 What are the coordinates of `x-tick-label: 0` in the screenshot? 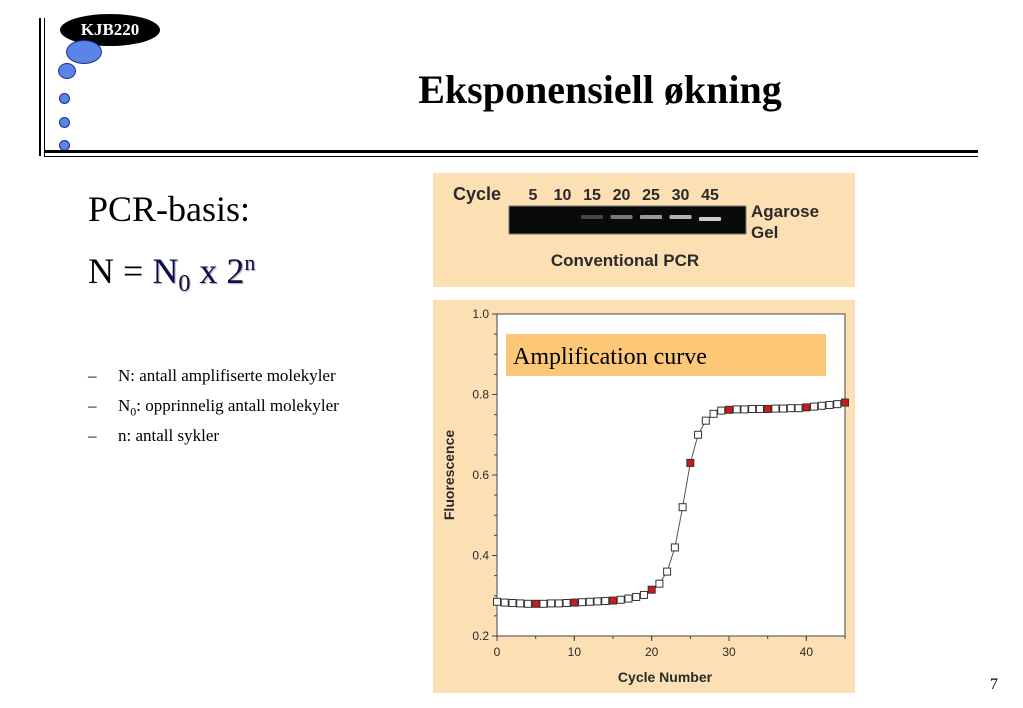 It's located at (497, 652).